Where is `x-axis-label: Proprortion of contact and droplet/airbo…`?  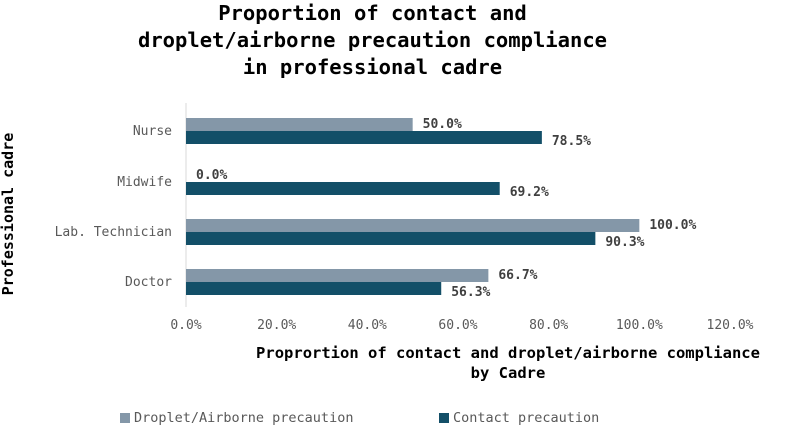 x-axis-label: Proprortion of contact and droplet/airbo… is located at coordinates (508, 363).